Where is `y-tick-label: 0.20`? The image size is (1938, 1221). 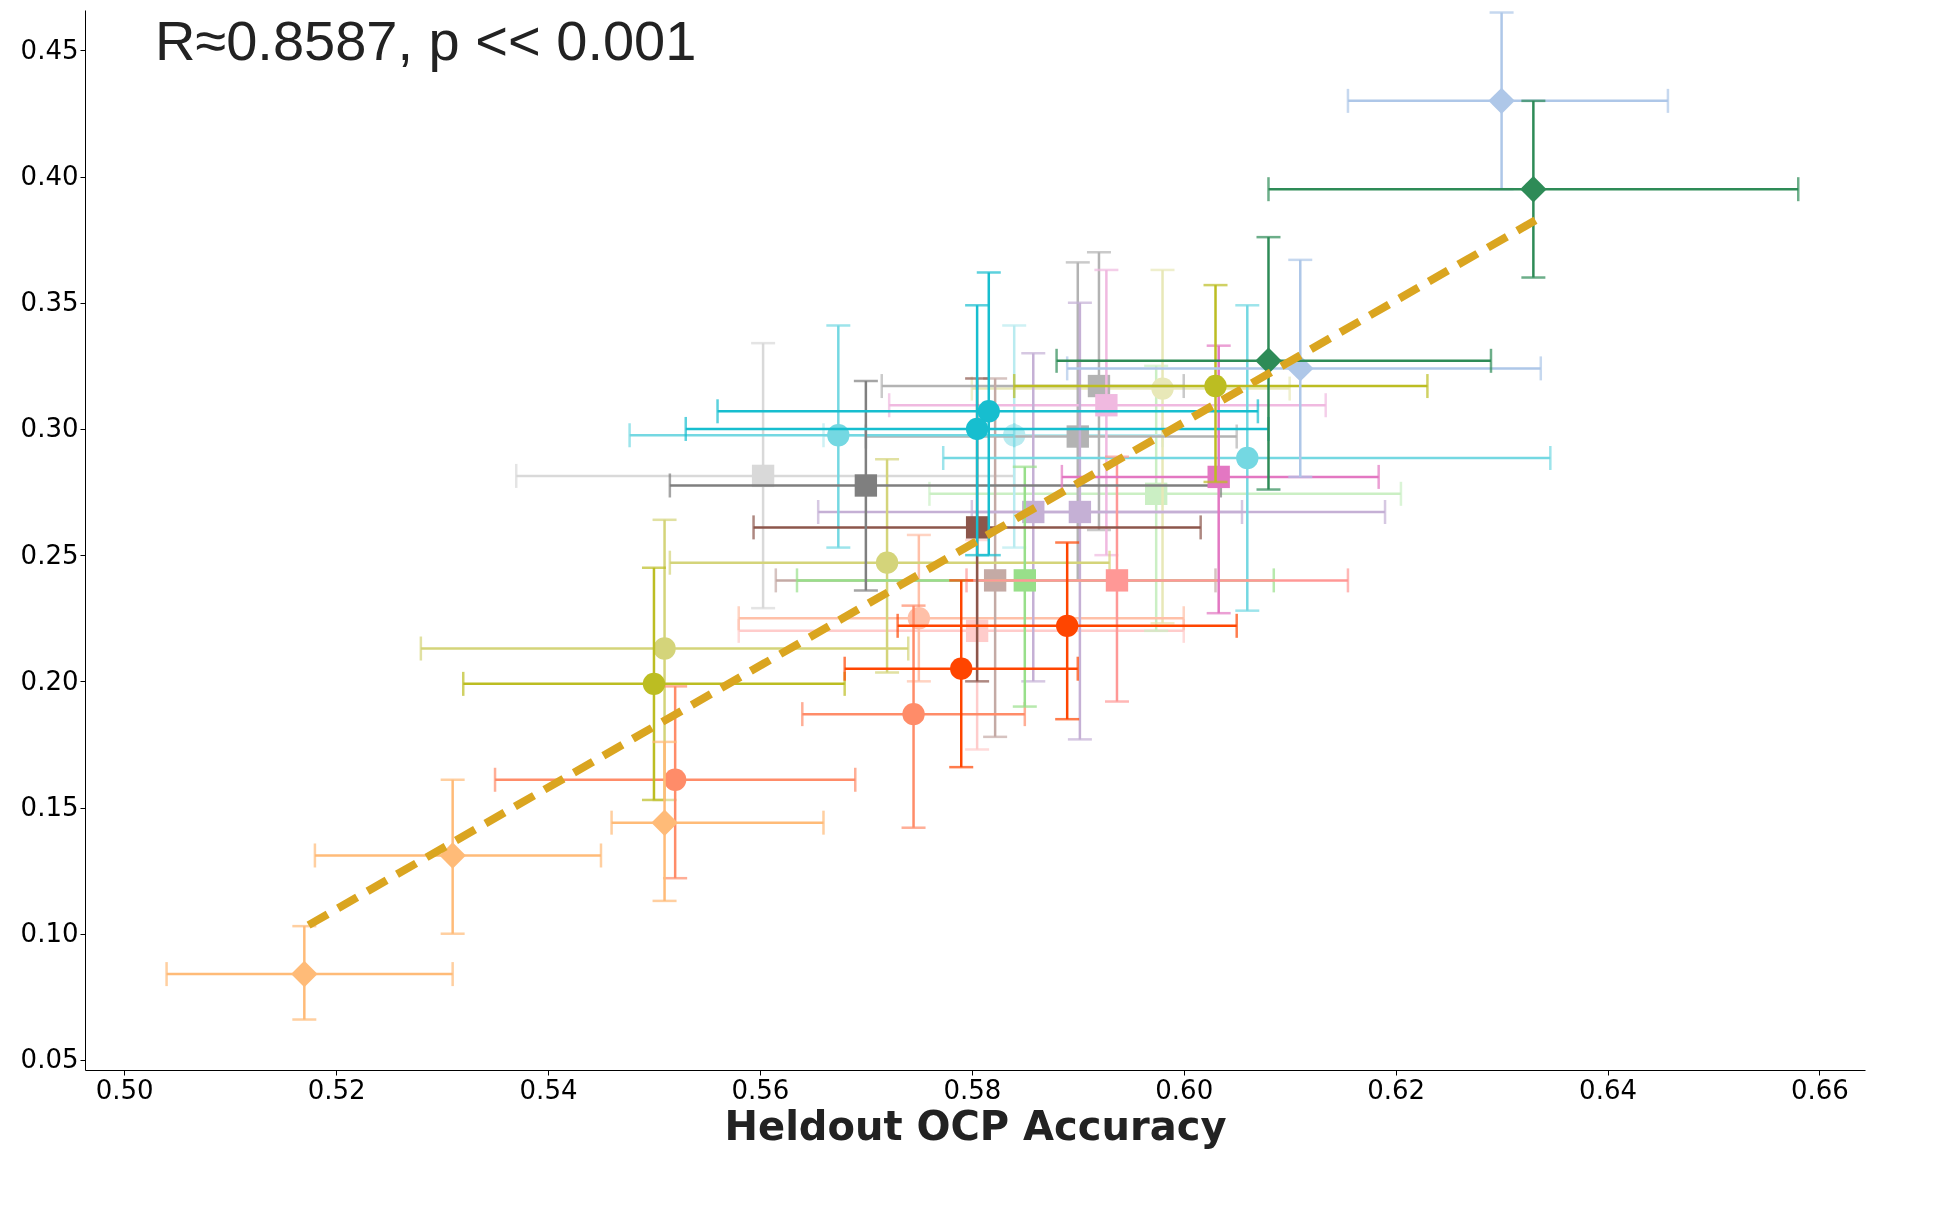
y-tick-label: 0.20 is located at coordinates (49, 680).